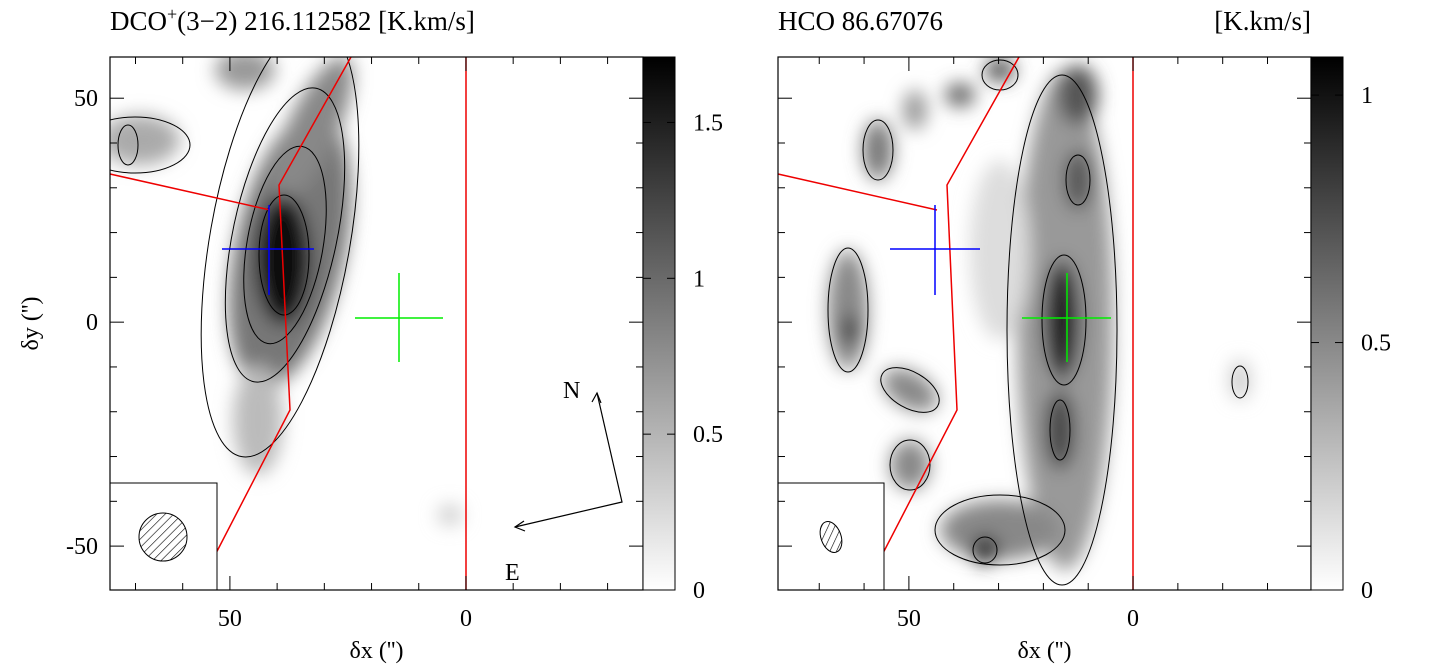 The width and height of the screenshot is (1429, 670). Describe the element at coordinates (571, 391) in the screenshot. I see `annotation: N` at that location.